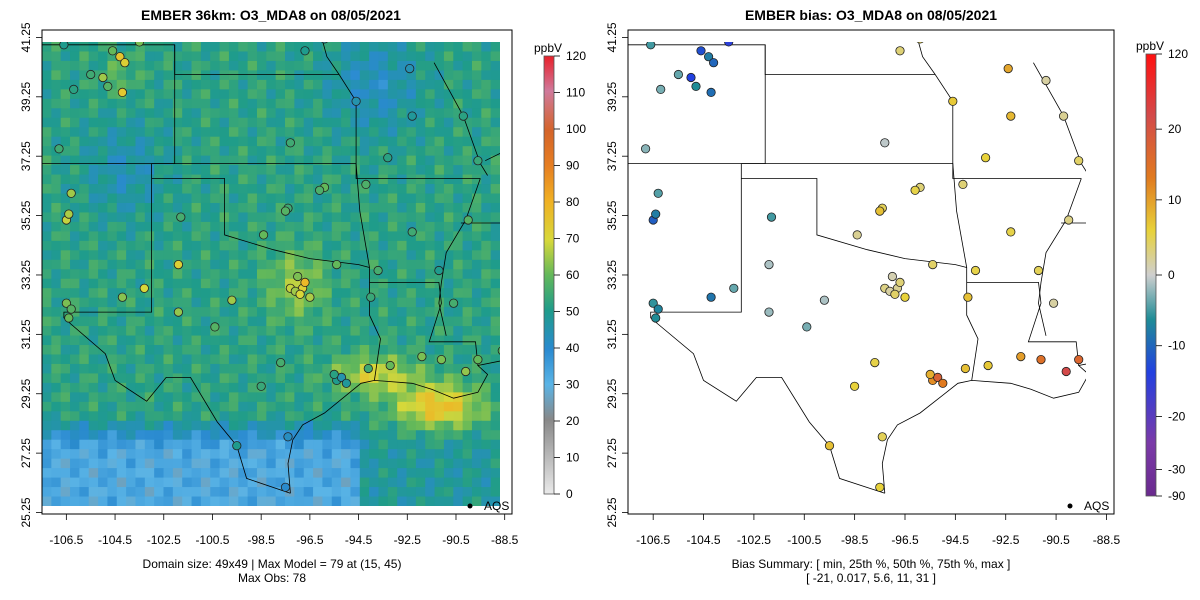 This screenshot has width=1200, height=600. What do you see at coordinates (492, 157) in the screenshot?
I see `state-border-line` at bounding box center [492, 157].